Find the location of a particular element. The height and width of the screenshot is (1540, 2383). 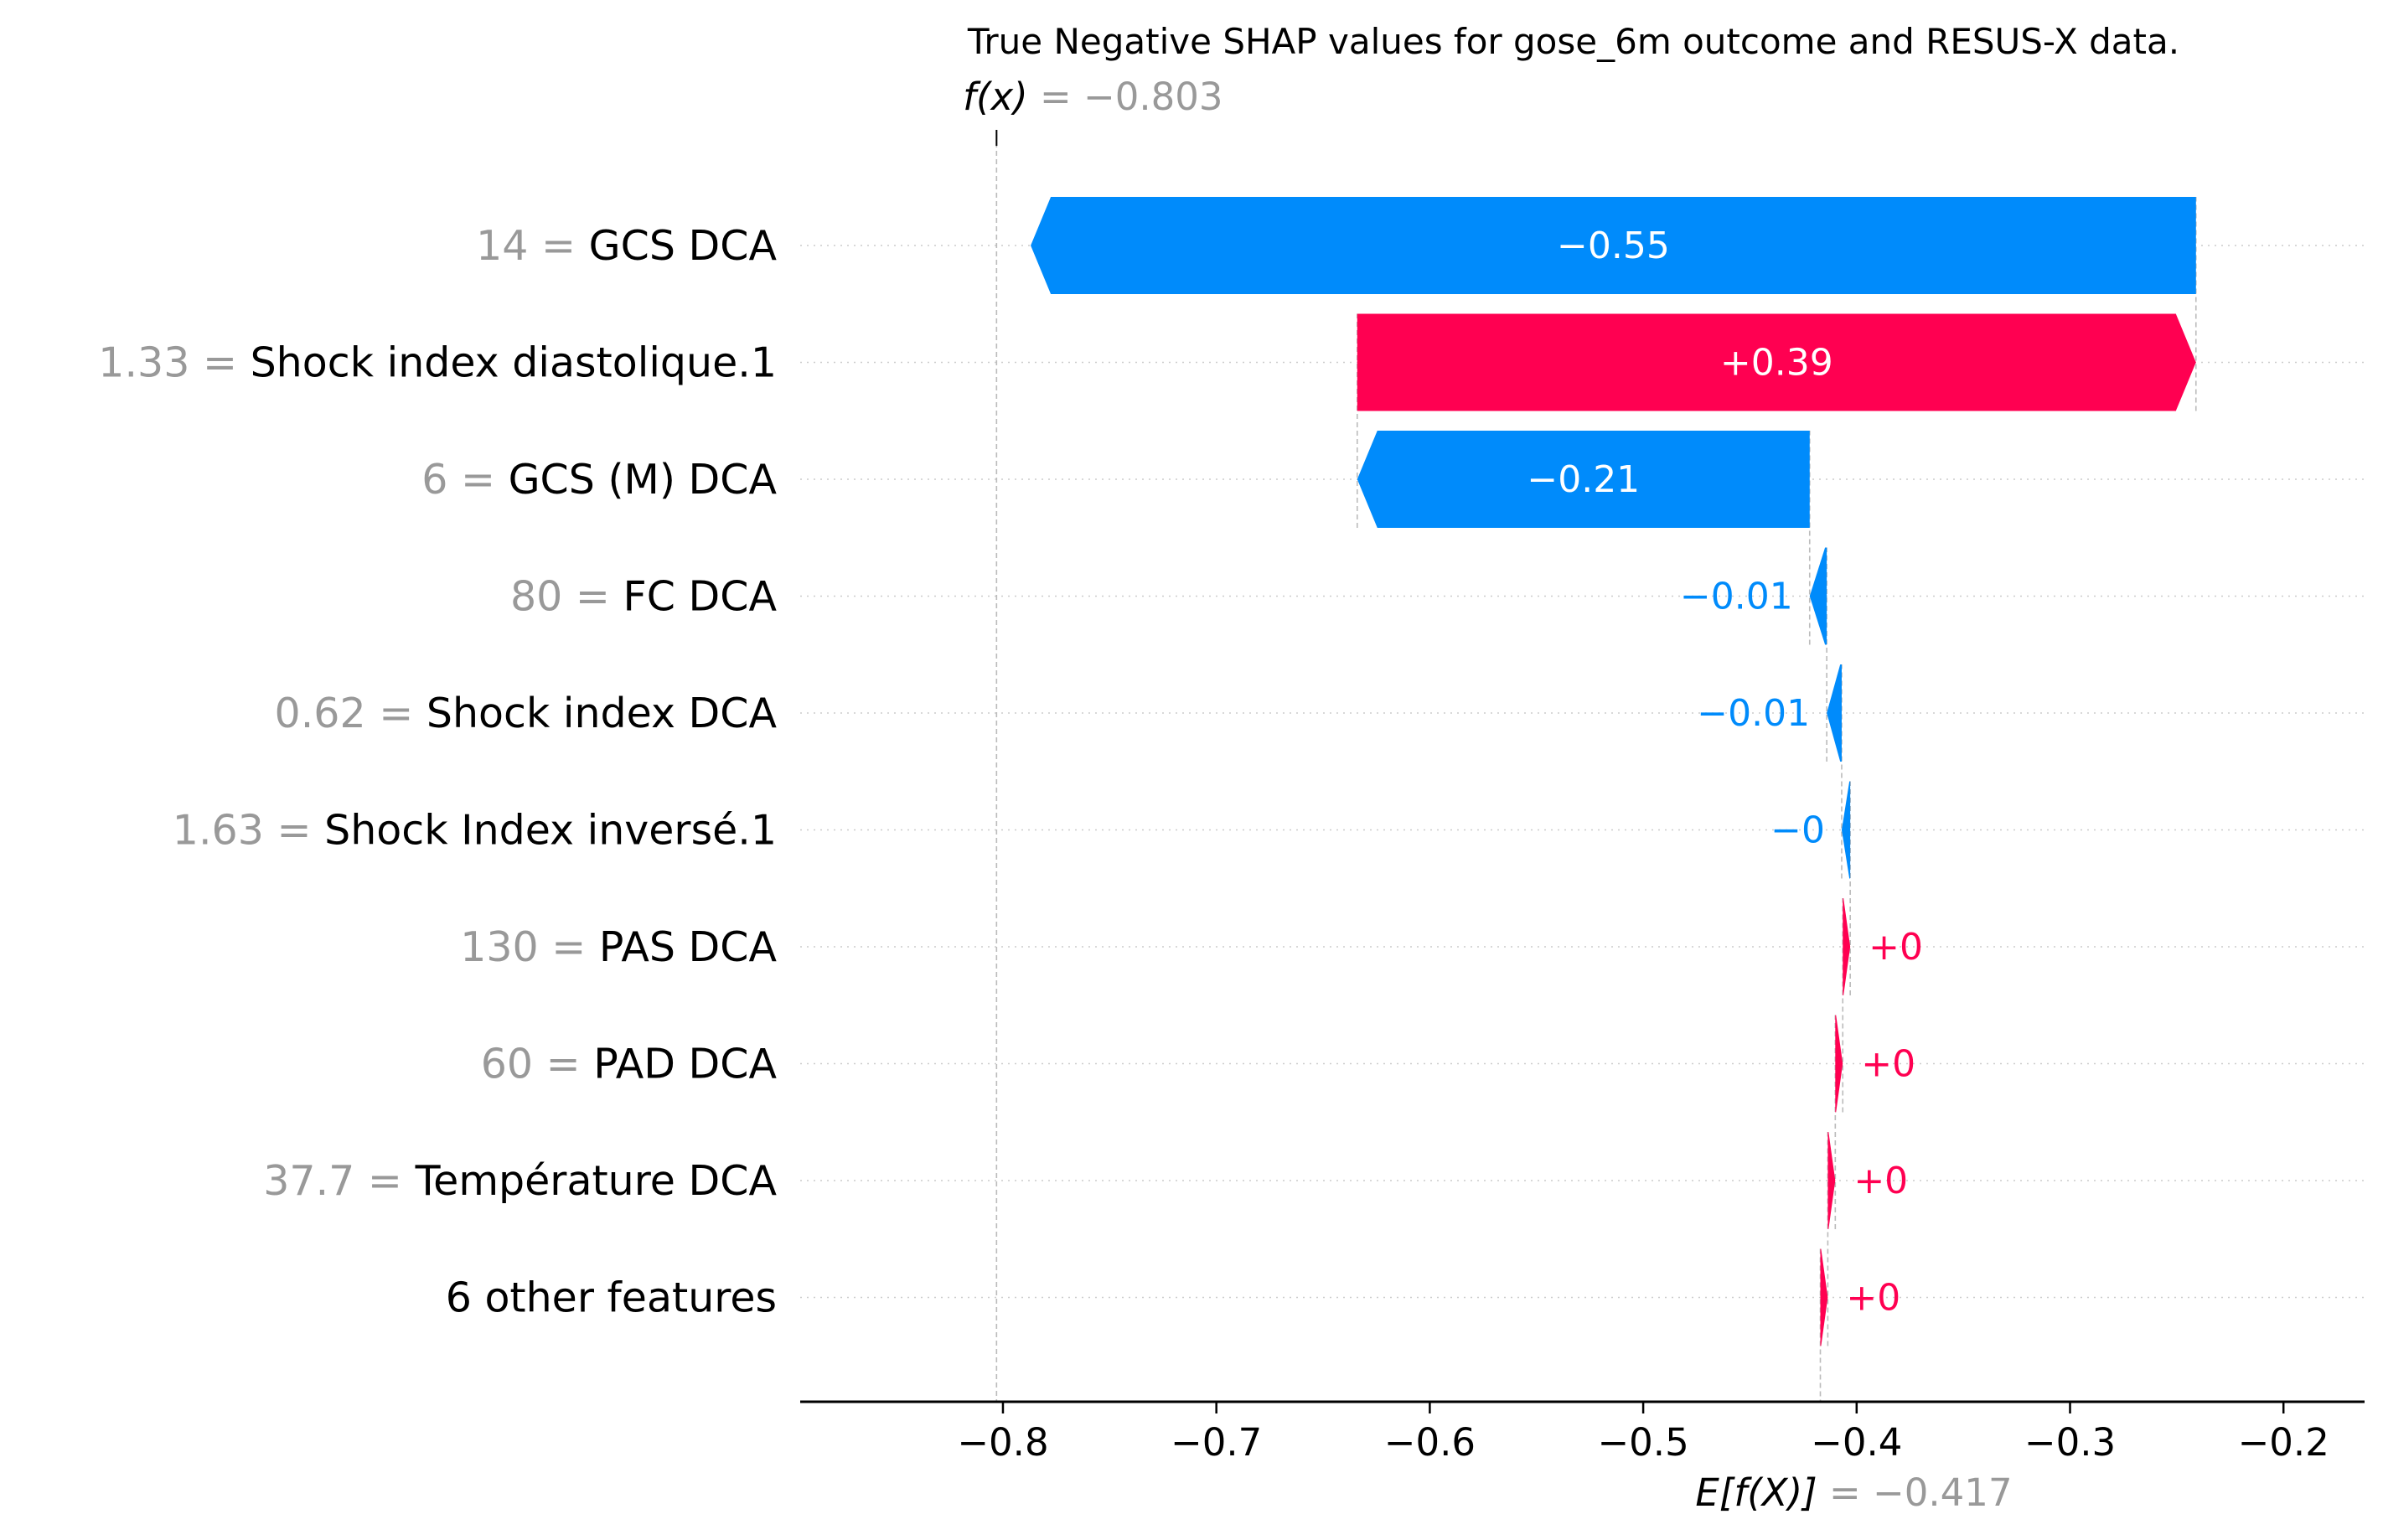

x-tick-label: −0.7 is located at coordinates (1216, 1442).